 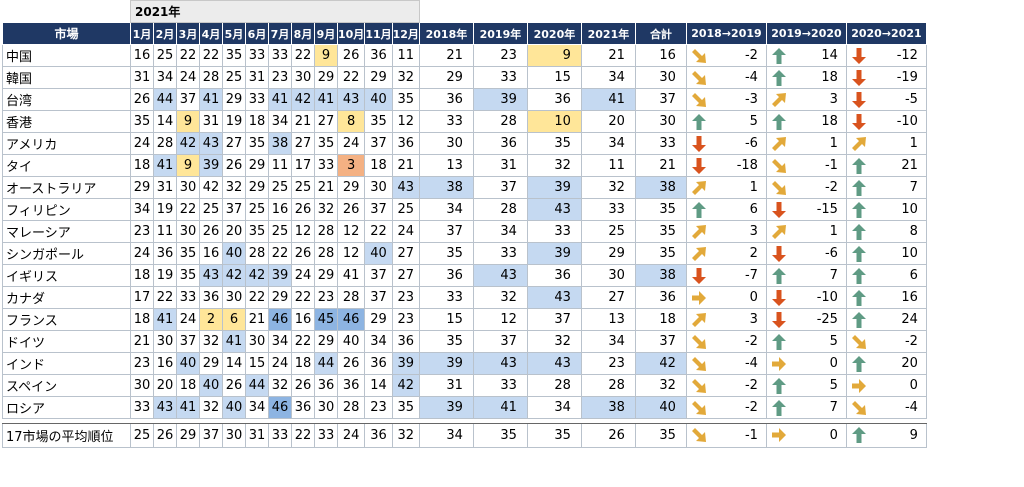 What do you see at coordinates (806, 297) in the screenshot?
I see `rank-change: -10` at bounding box center [806, 297].